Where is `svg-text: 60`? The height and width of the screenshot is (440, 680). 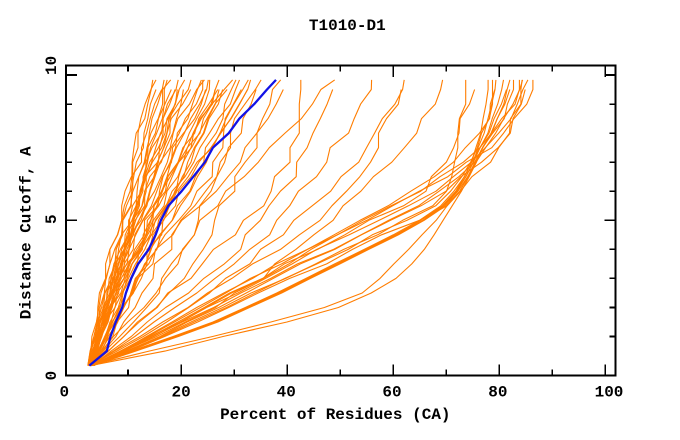 svg-text: 60 is located at coordinates (391, 392).